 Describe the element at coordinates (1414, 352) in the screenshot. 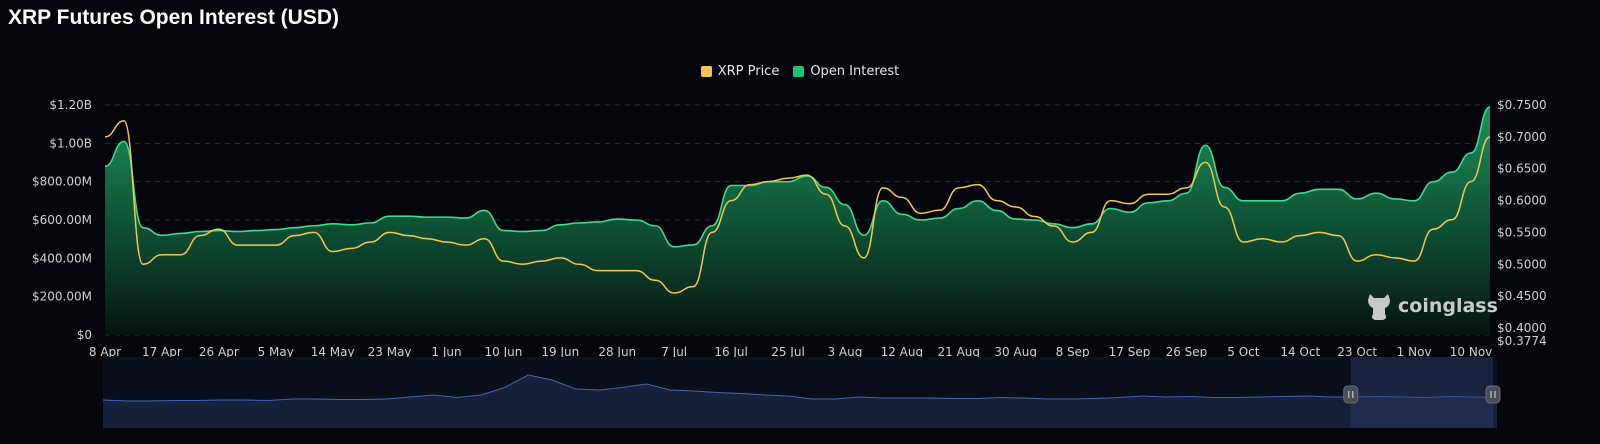

I see `x-tick-label: 1 Nov` at that location.